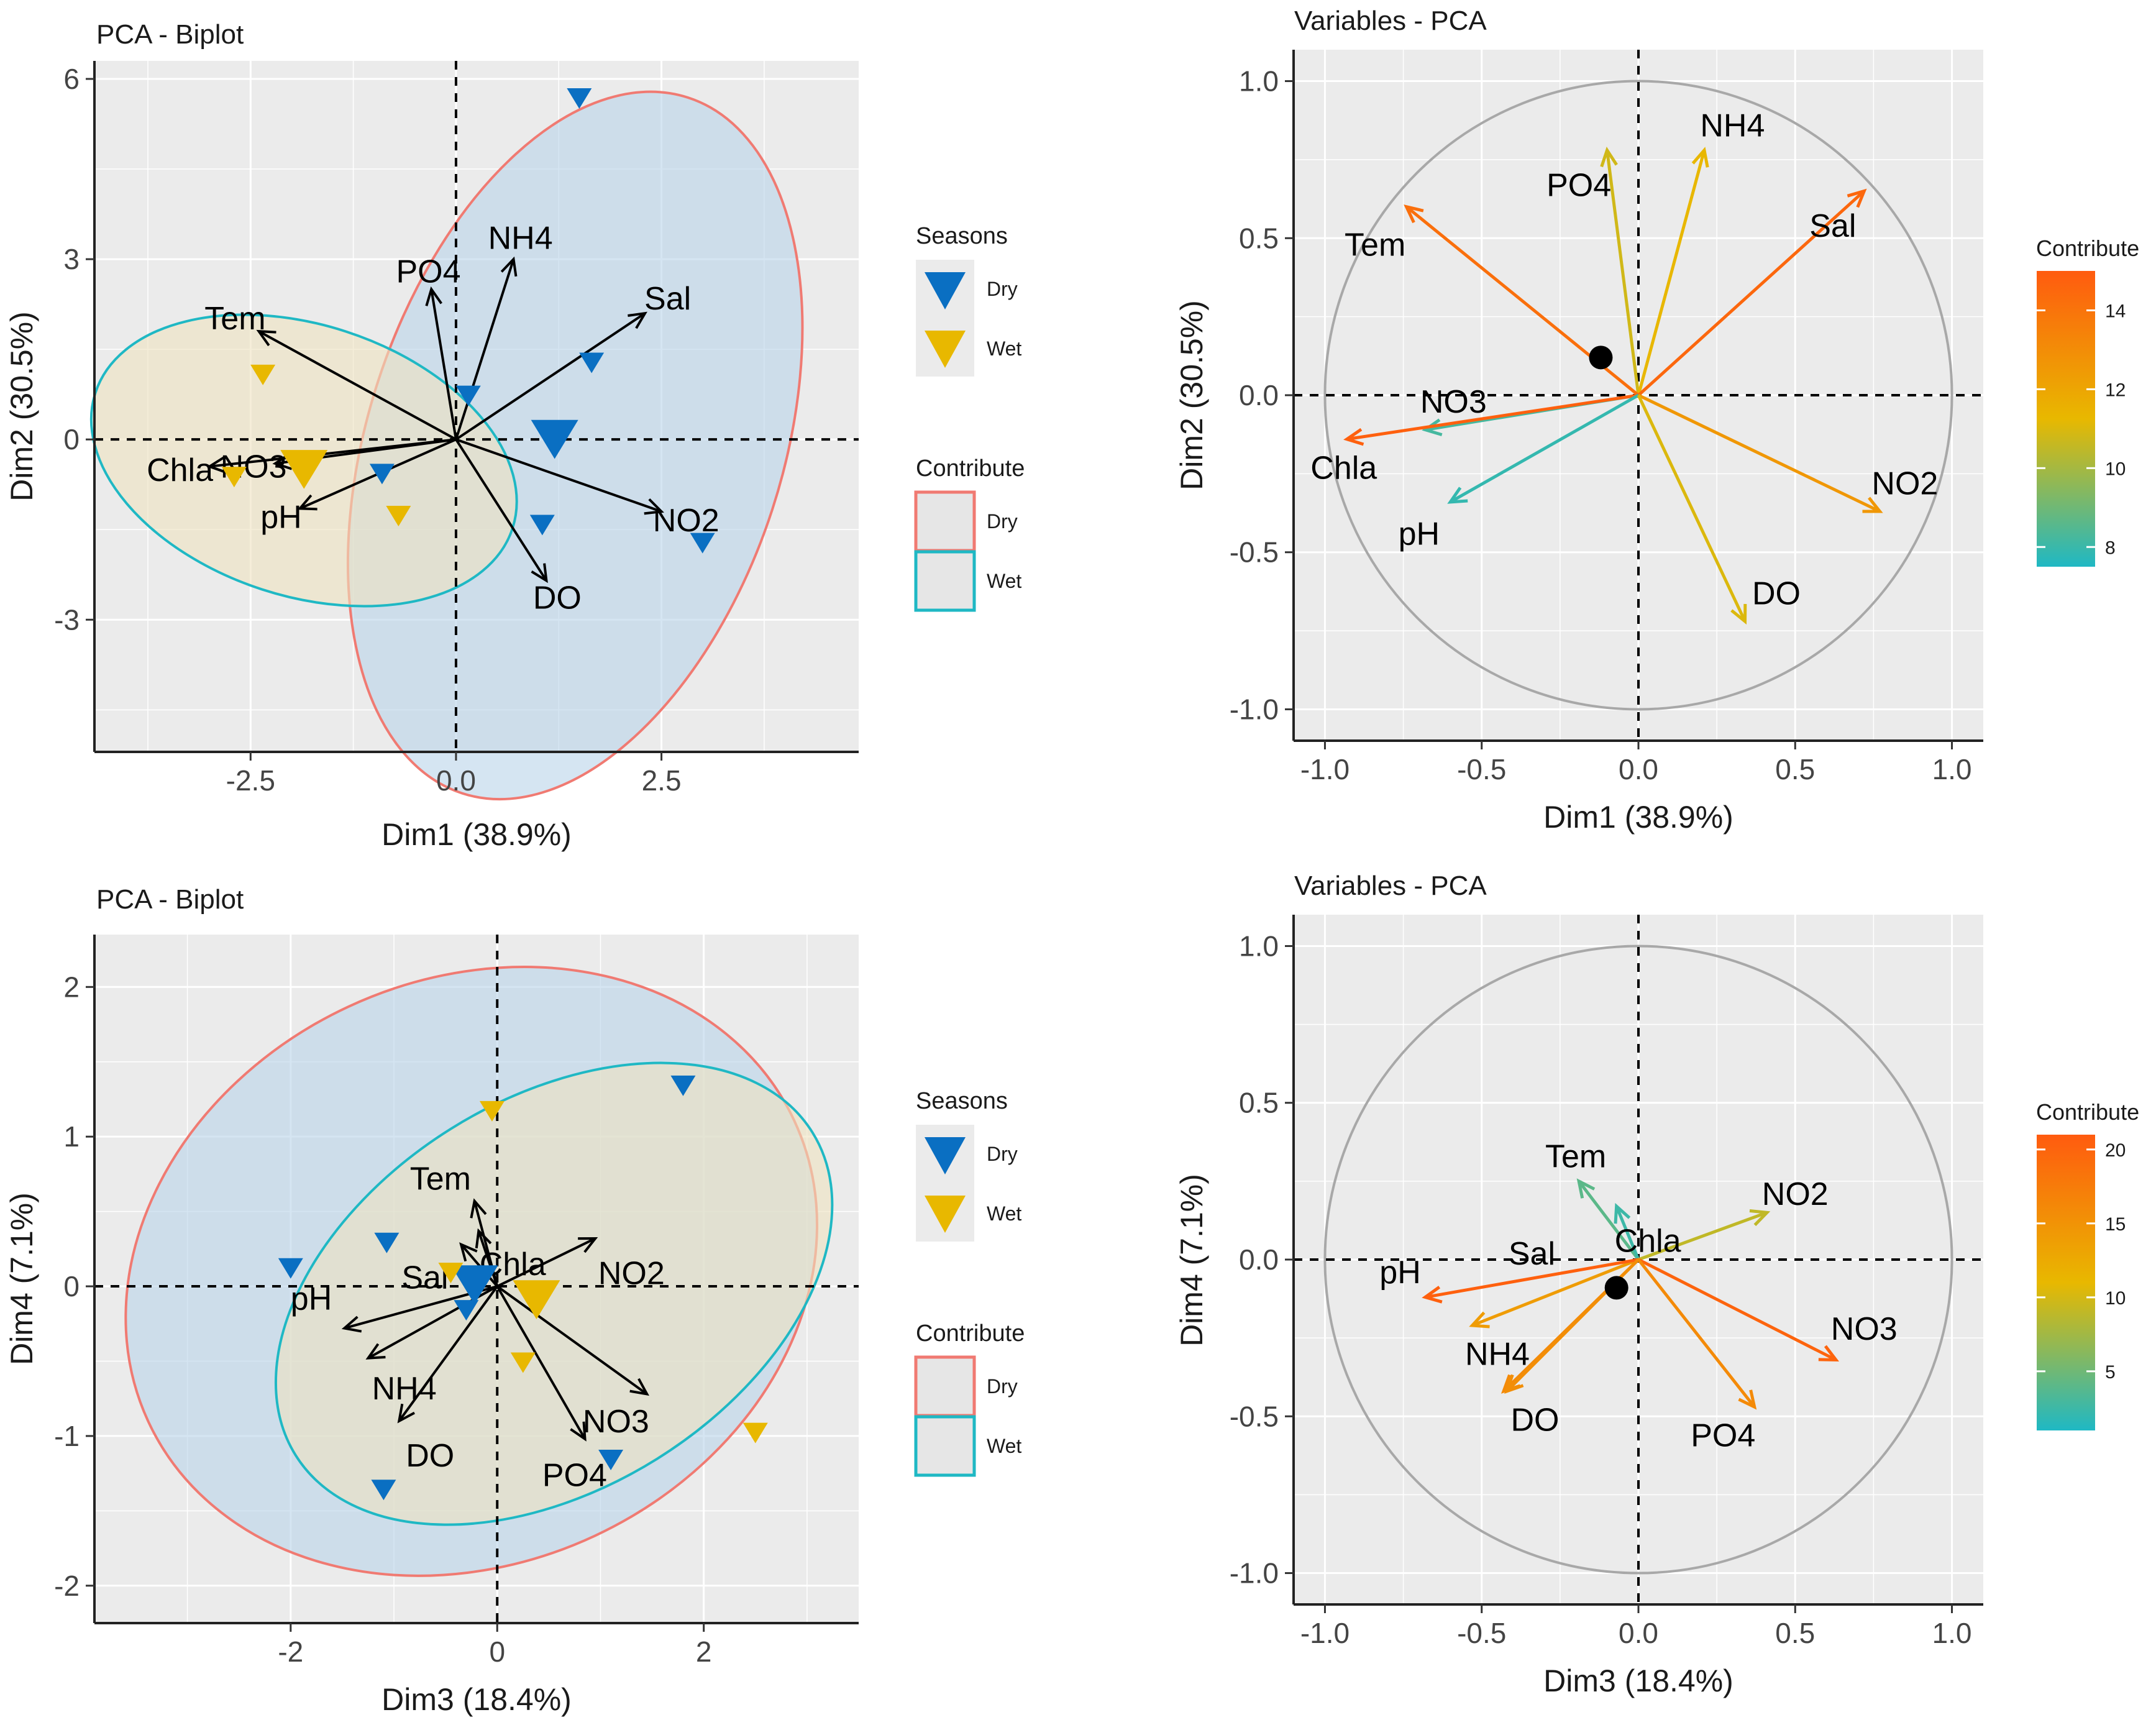  I want to click on variables-1-axes: -1.0 -0.5 0.0 0.5 1.0 -1.0 -0.5 0.0 0.5 1.0, so click(1606, 417).